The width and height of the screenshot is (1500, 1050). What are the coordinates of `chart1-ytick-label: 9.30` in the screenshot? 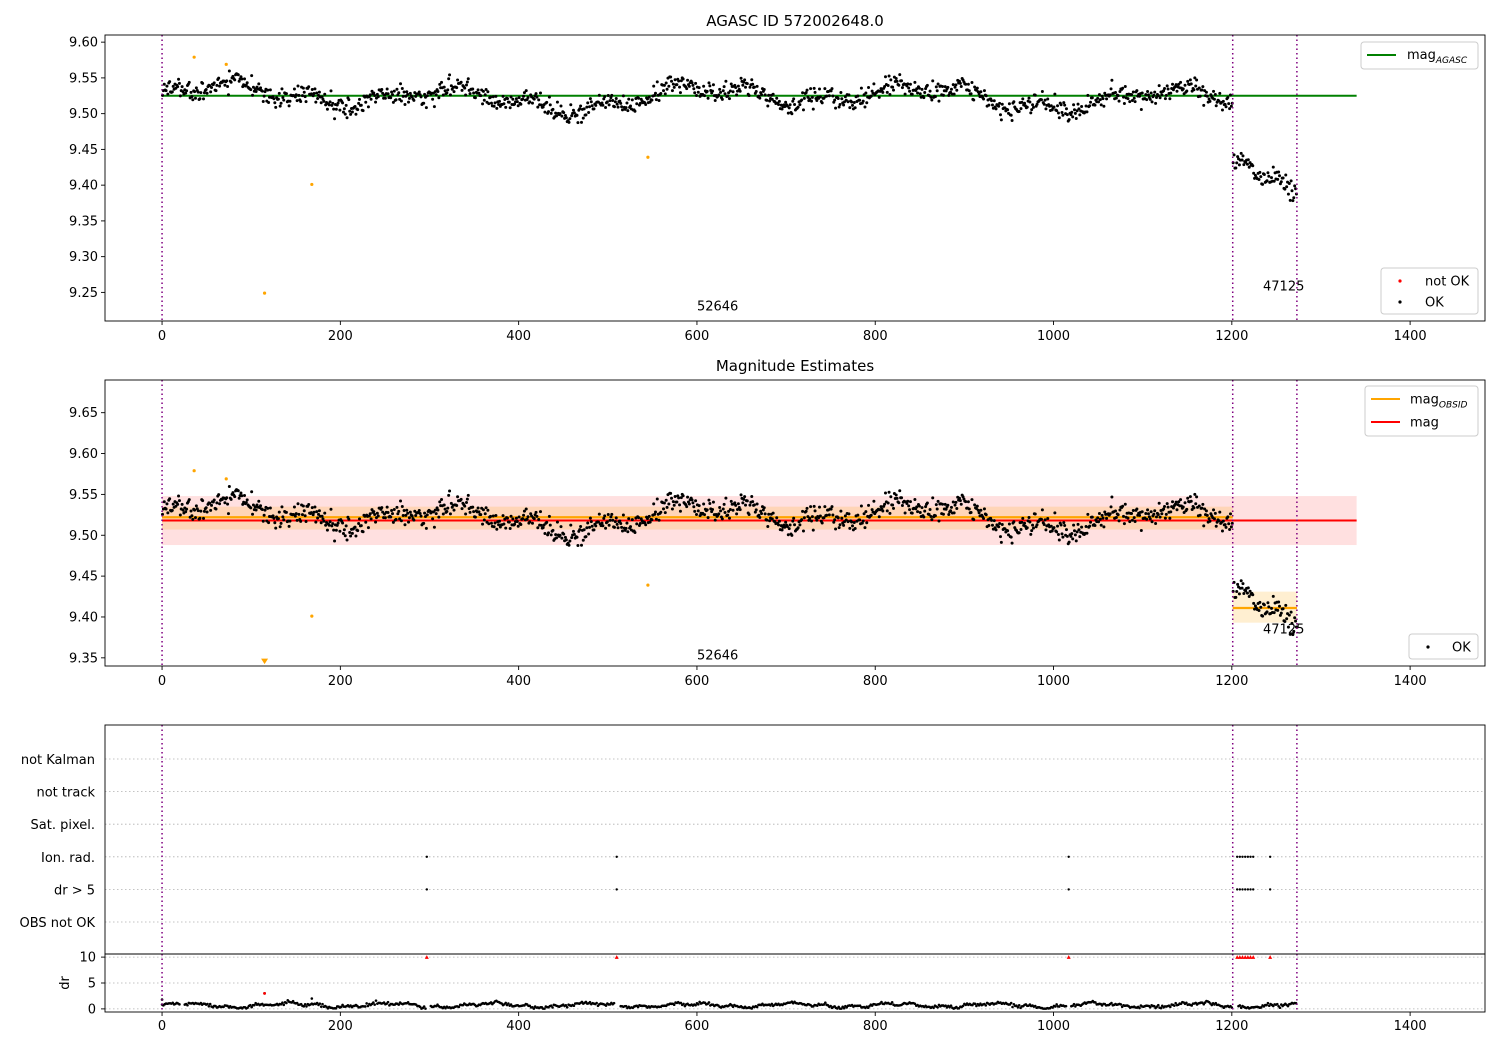 It's located at (83, 257).